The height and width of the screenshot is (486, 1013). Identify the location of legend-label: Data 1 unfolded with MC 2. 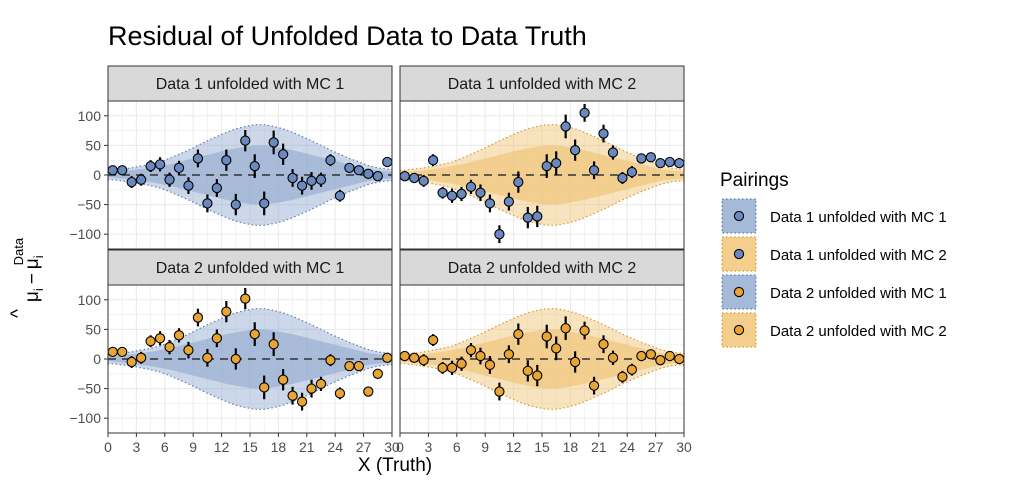
(858, 255).